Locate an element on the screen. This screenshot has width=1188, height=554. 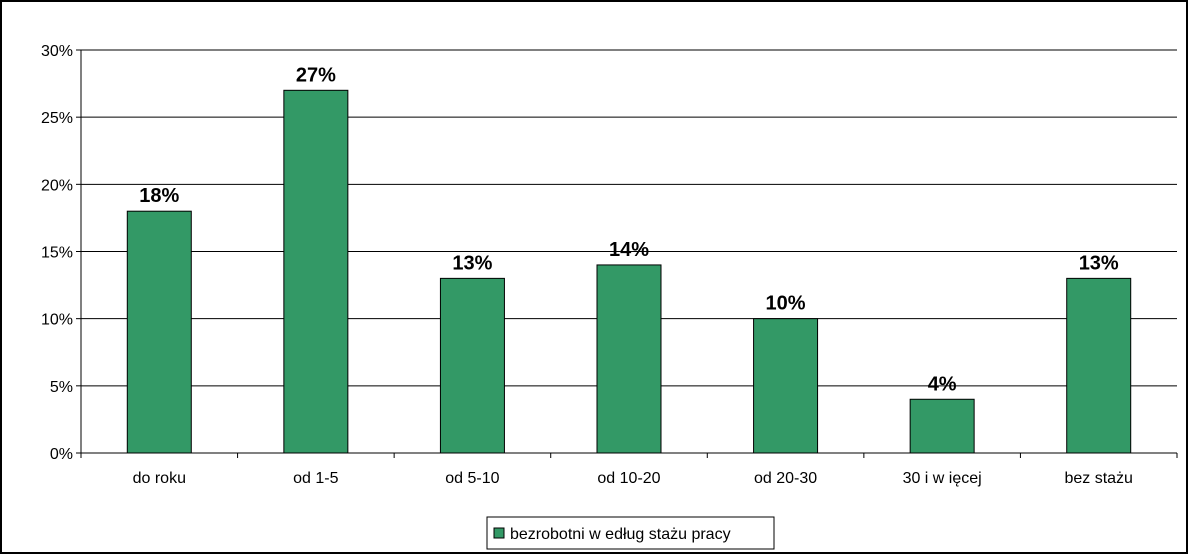
y-tick-label: 0% is located at coordinates (61, 454).